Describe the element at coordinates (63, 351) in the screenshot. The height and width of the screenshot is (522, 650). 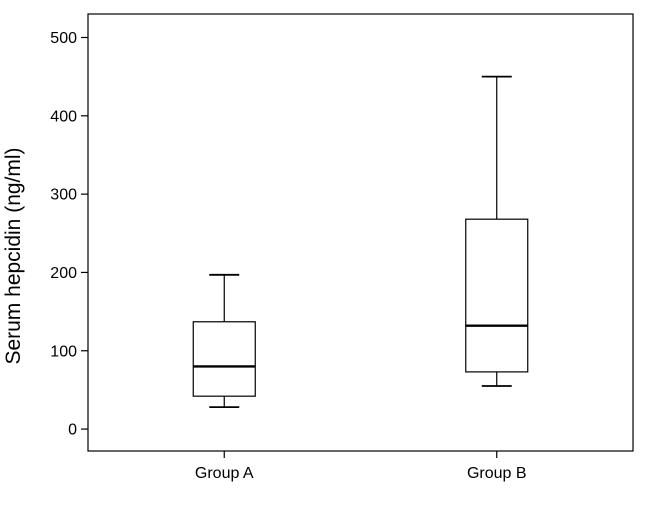
I see `y-tick-label: 100` at that location.